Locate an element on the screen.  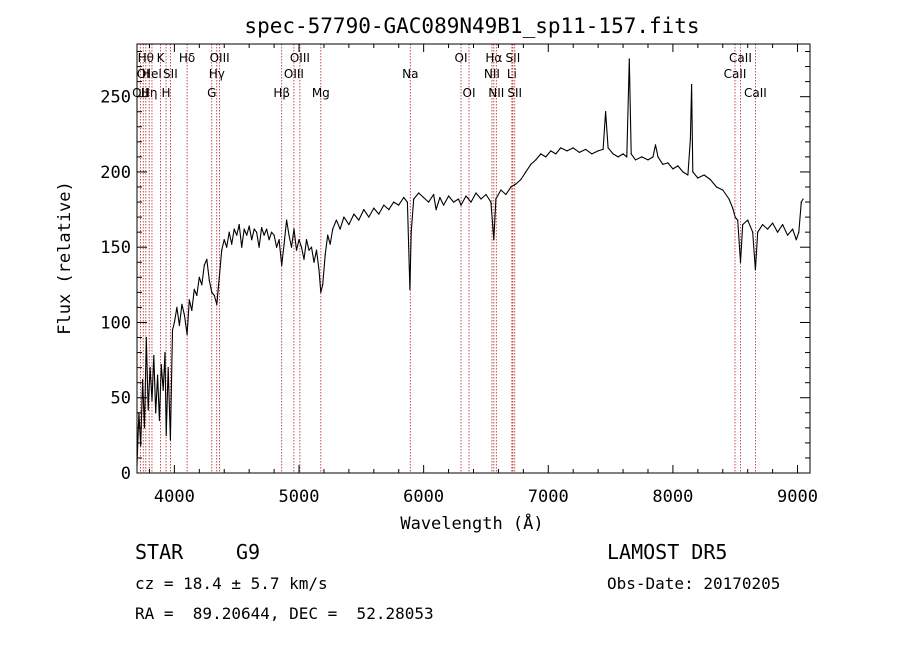
marker-label-13: OIII is located at coordinates (294, 74).